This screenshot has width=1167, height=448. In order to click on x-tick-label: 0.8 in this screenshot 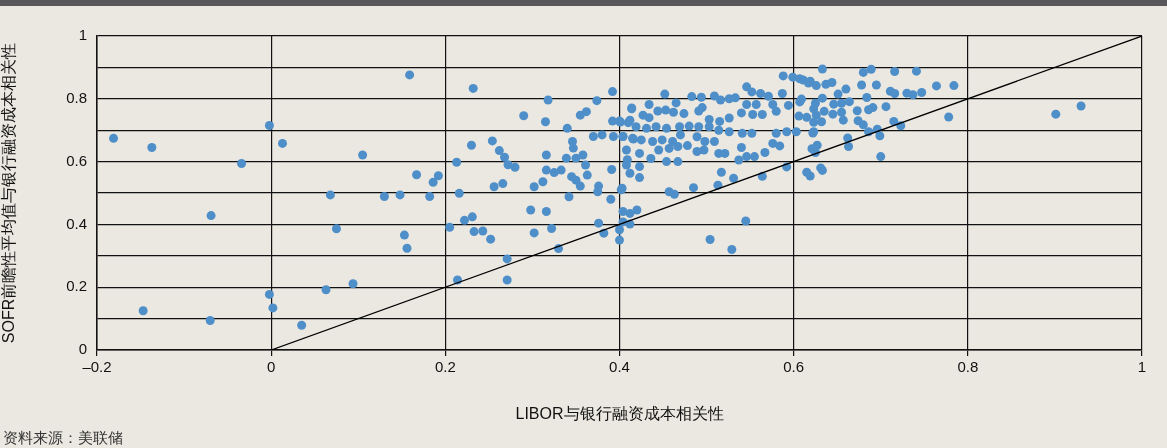, I will do `click(968, 367)`.